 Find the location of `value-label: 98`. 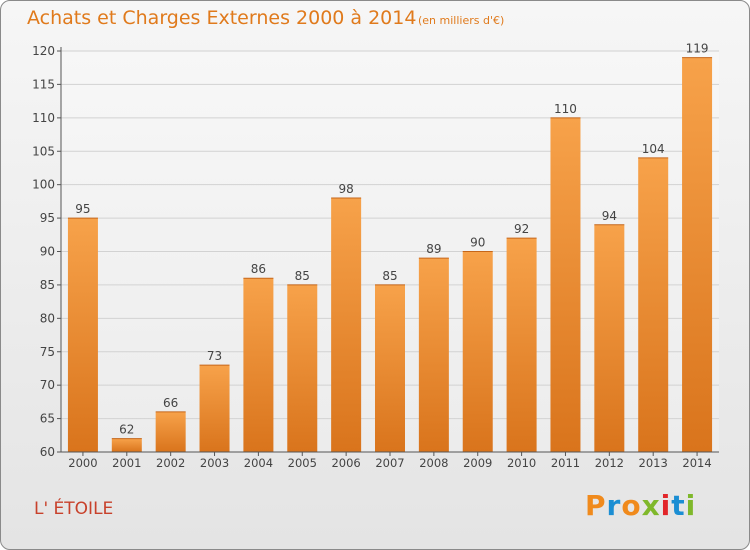

value-label: 98 is located at coordinates (345, 189).